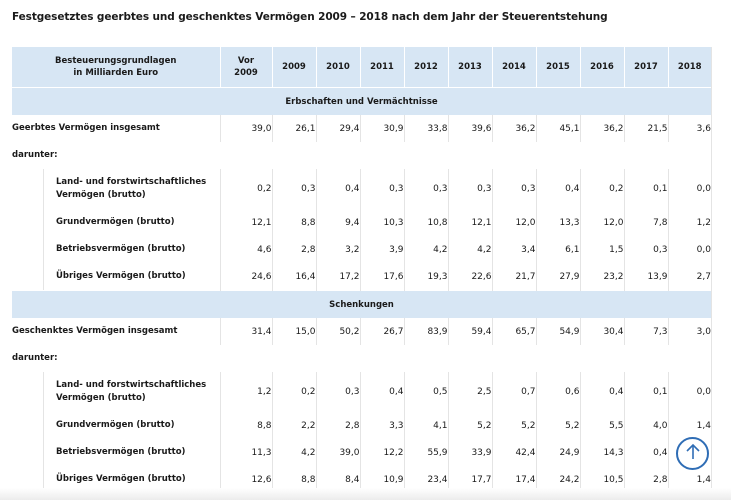 This screenshot has width=731, height=500. Describe the element at coordinates (245, 277) in the screenshot. I see `value-cell: 24,6` at that location.